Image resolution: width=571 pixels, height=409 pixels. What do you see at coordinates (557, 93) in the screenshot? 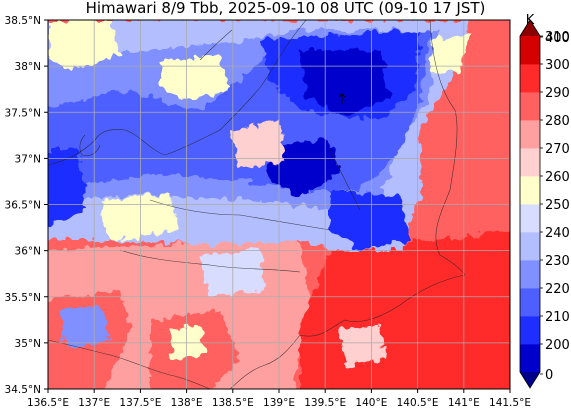
I see `colorbar-level-label: 290` at bounding box center [557, 93].